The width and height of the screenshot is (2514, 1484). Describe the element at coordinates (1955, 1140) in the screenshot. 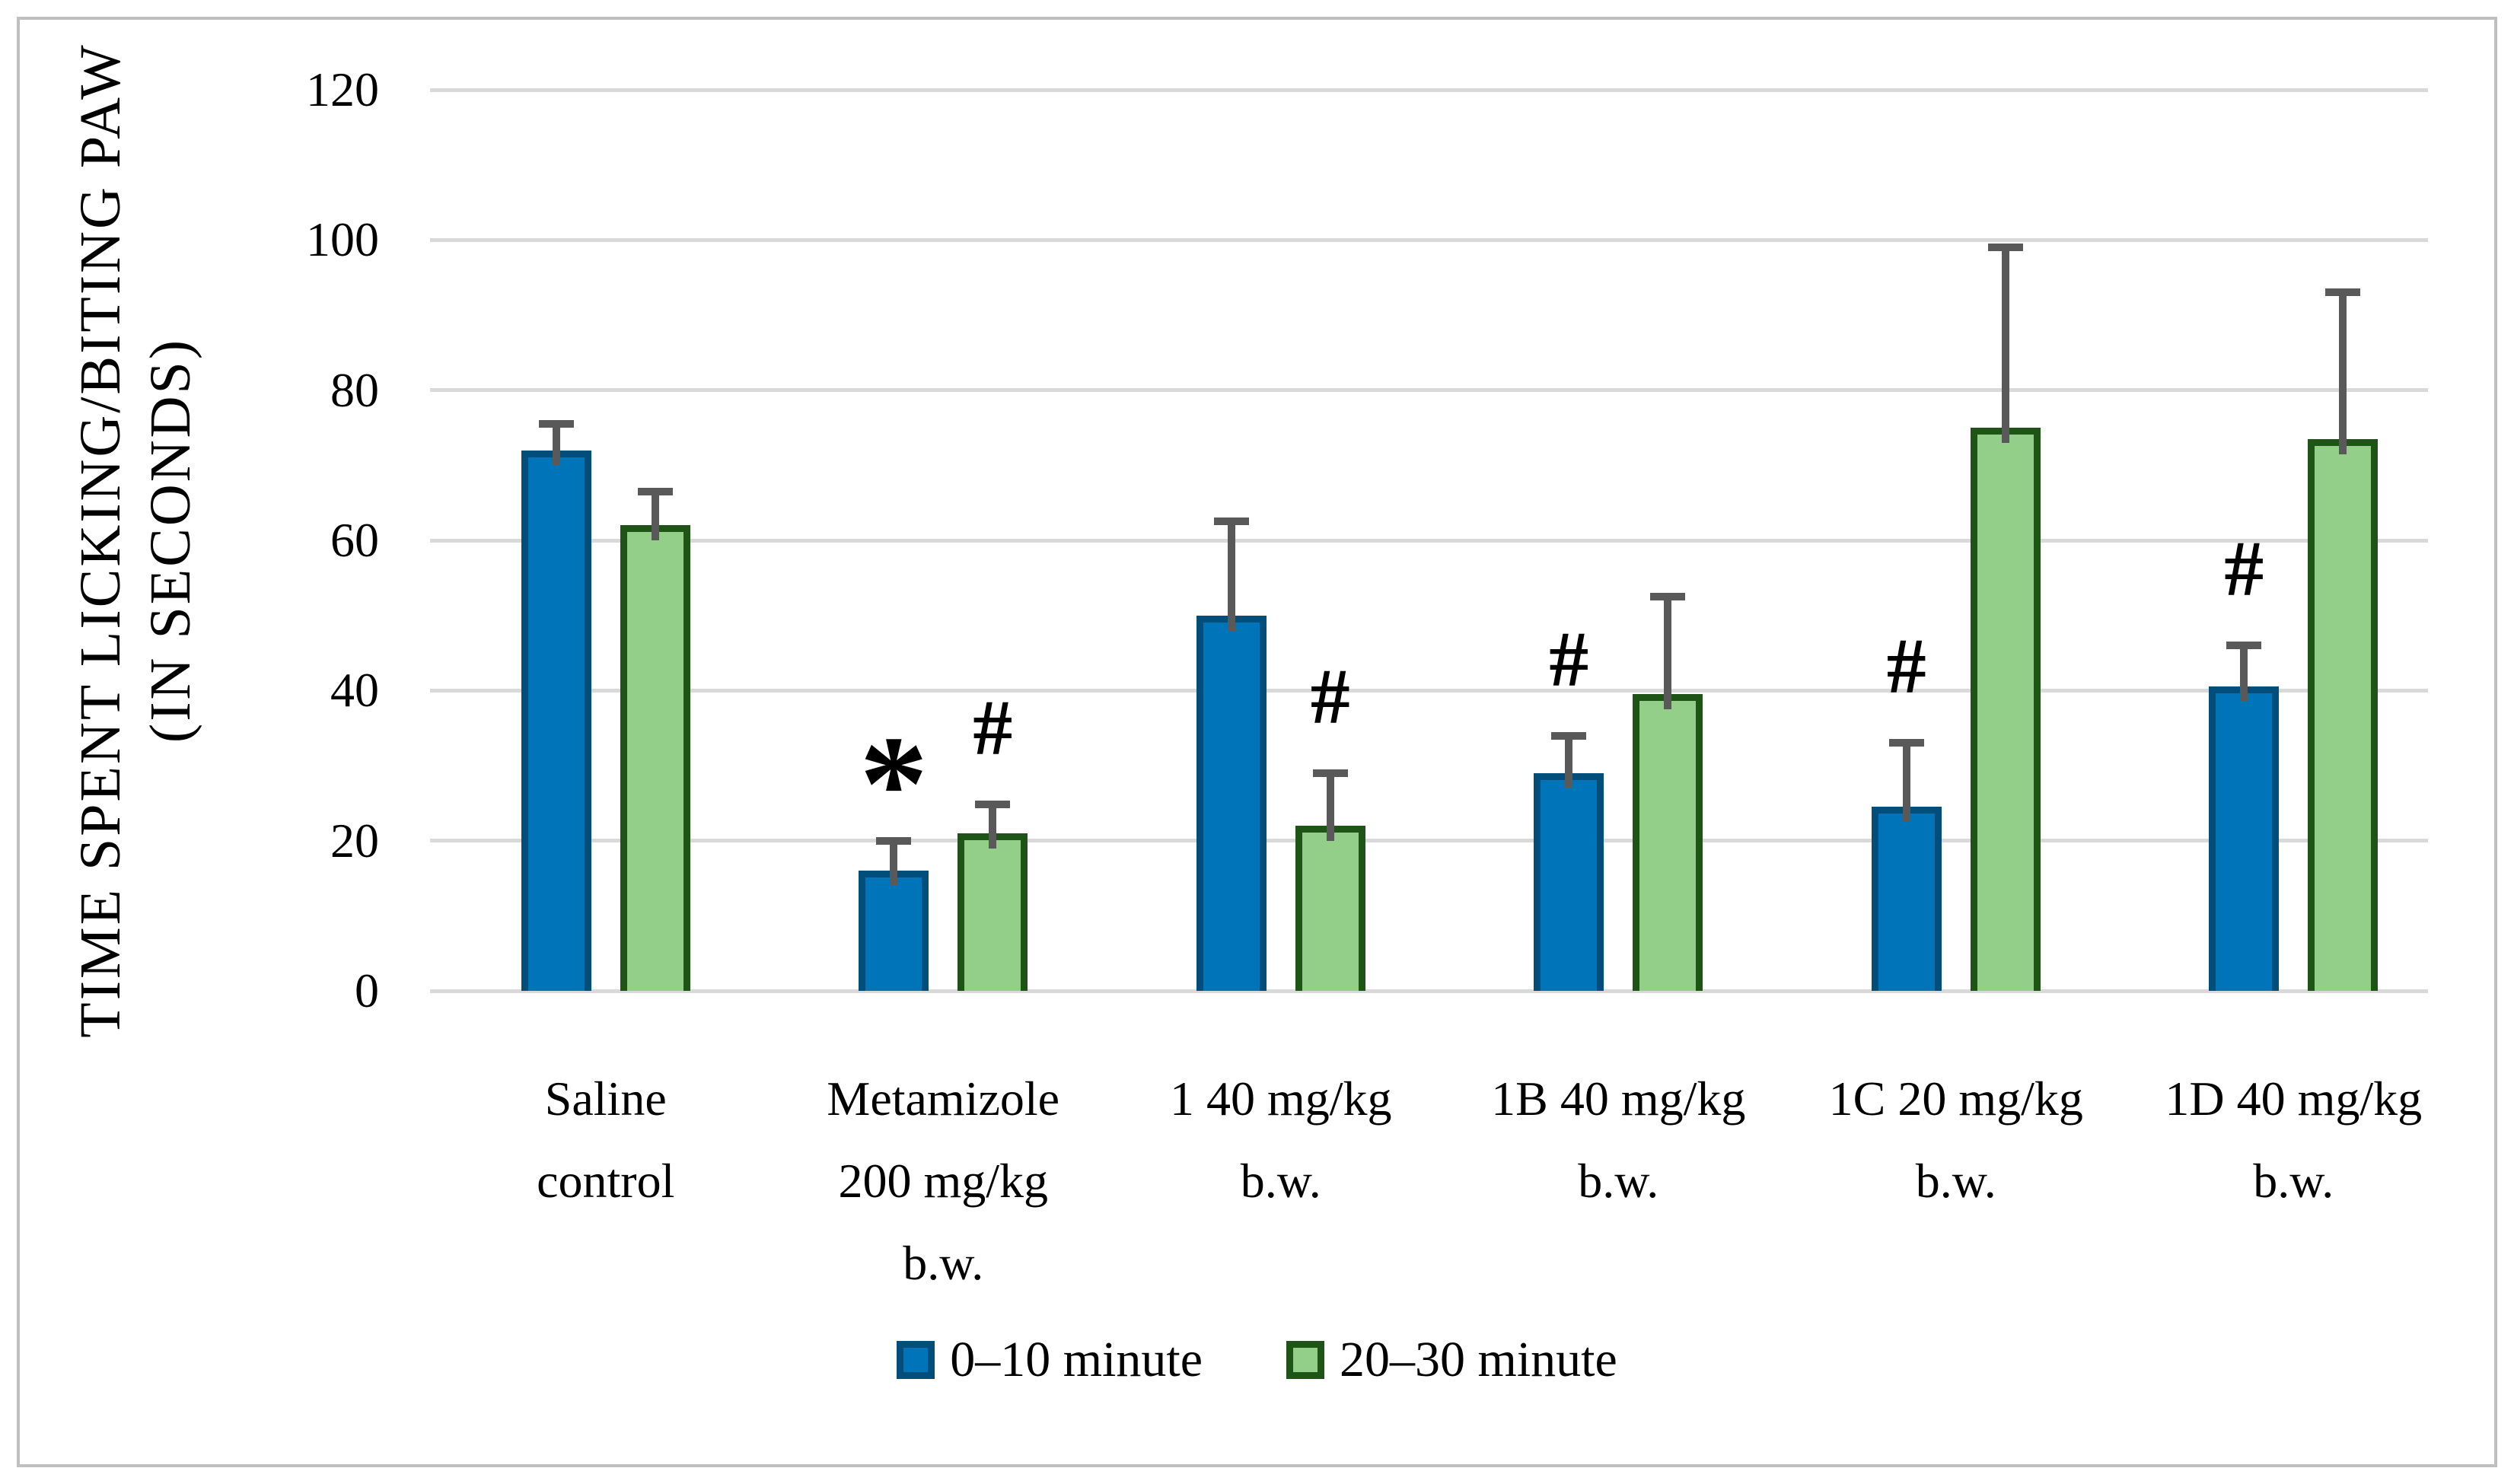

I see `x-tick-label: 1C 20 mg/kg b.w.` at that location.